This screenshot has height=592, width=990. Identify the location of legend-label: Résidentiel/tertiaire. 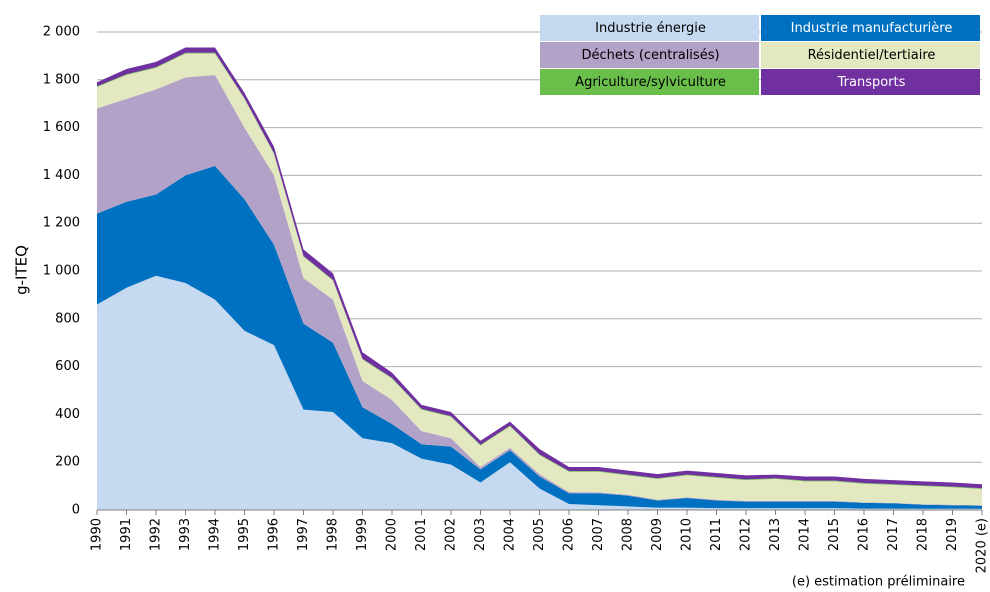
(872, 55).